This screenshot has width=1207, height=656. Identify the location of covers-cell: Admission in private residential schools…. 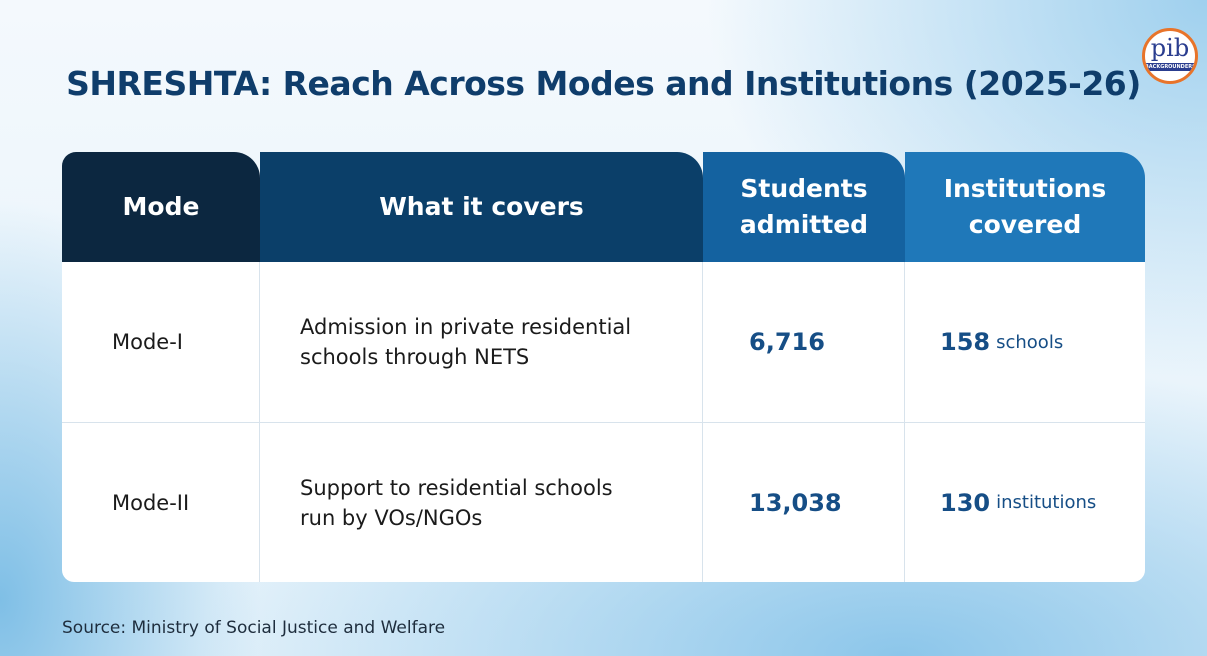
(481, 342).